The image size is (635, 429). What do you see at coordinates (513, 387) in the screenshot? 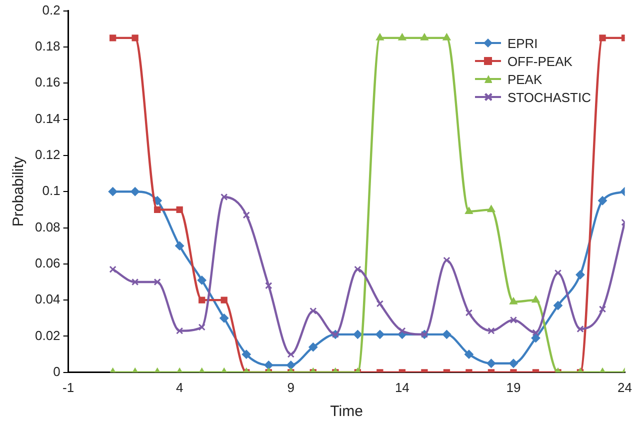
I see `x-tick-label: 19` at bounding box center [513, 387].